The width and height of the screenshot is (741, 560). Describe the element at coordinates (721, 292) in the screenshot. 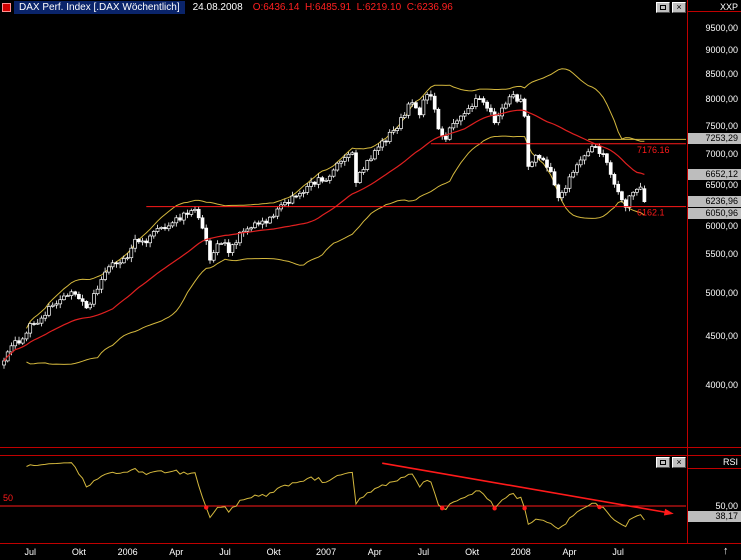

I see `price-axis-label: 5000,00` at that location.